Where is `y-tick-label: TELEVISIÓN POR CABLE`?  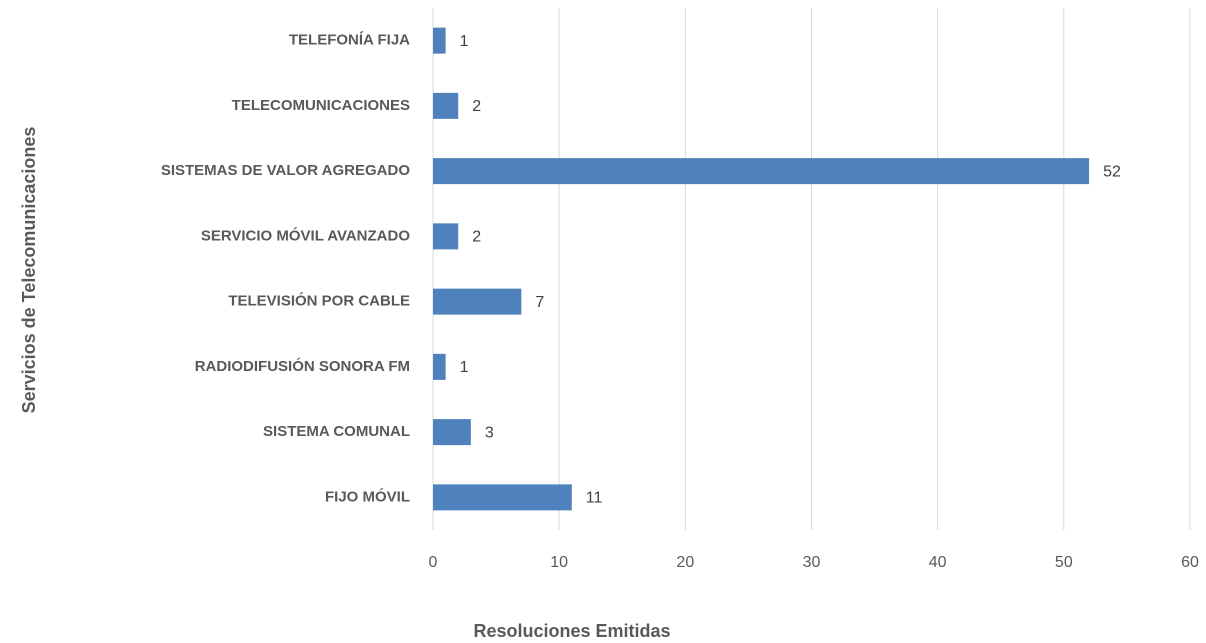 y-tick-label: TELEVISIÓN POR CABLE is located at coordinates (319, 301).